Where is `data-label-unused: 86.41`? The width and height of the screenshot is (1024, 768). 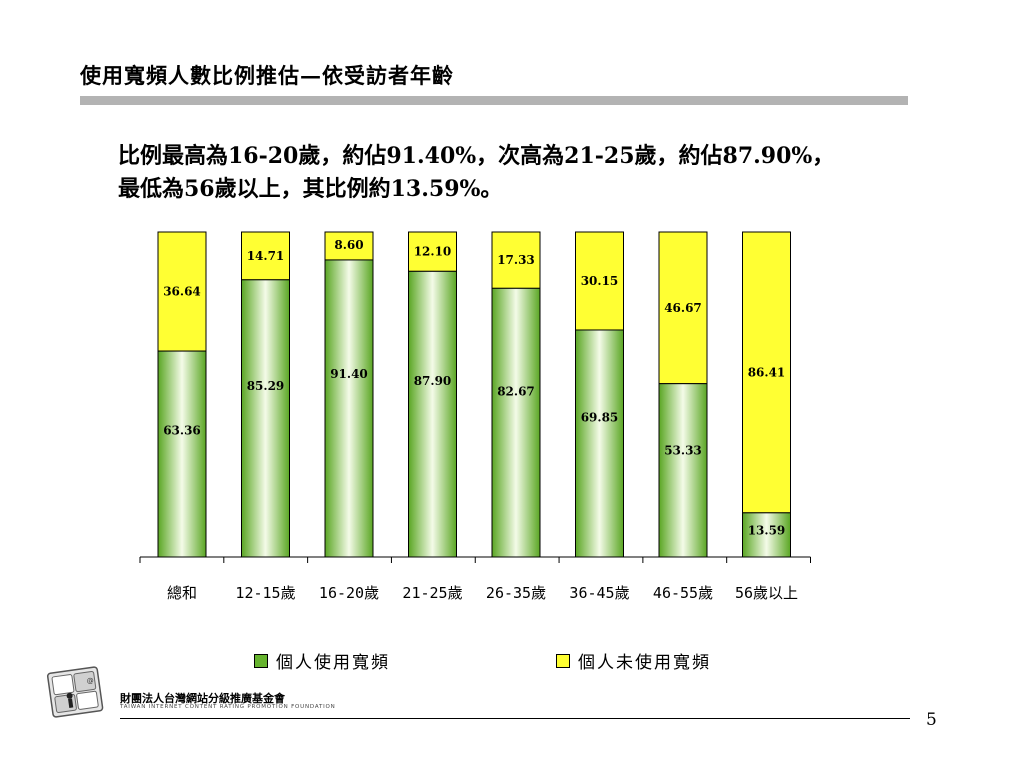
data-label-unused: 86.41 is located at coordinates (767, 372).